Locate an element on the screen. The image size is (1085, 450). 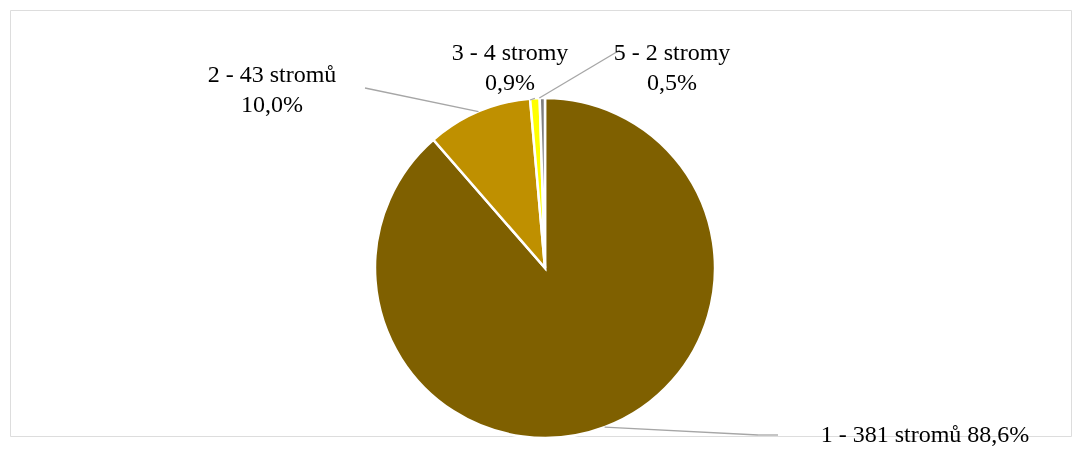
slice-label: 2 - 43 stromů is located at coordinates (272, 74).